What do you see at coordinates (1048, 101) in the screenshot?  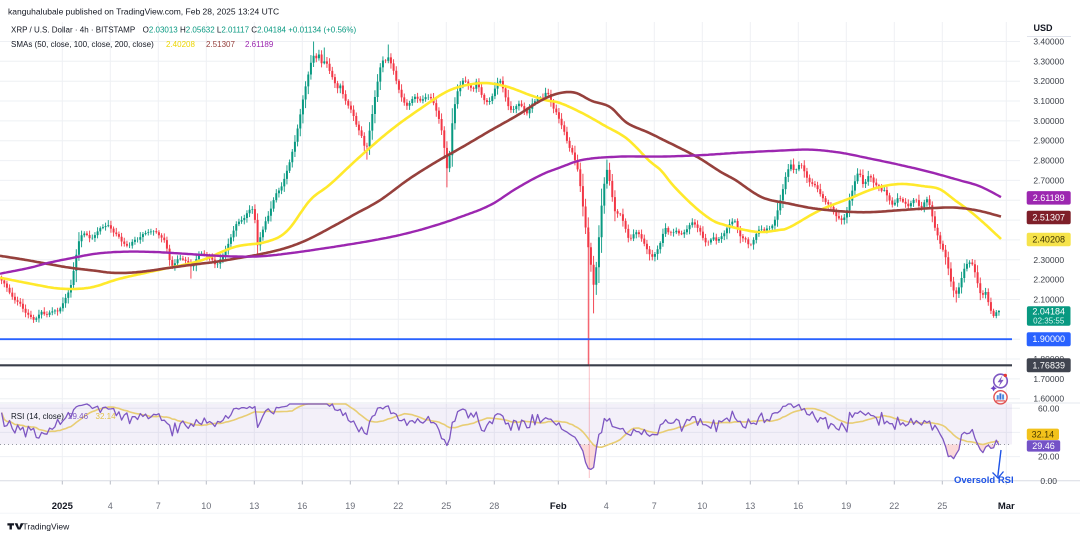 I see `svg-text: 3.10000` at bounding box center [1048, 101].